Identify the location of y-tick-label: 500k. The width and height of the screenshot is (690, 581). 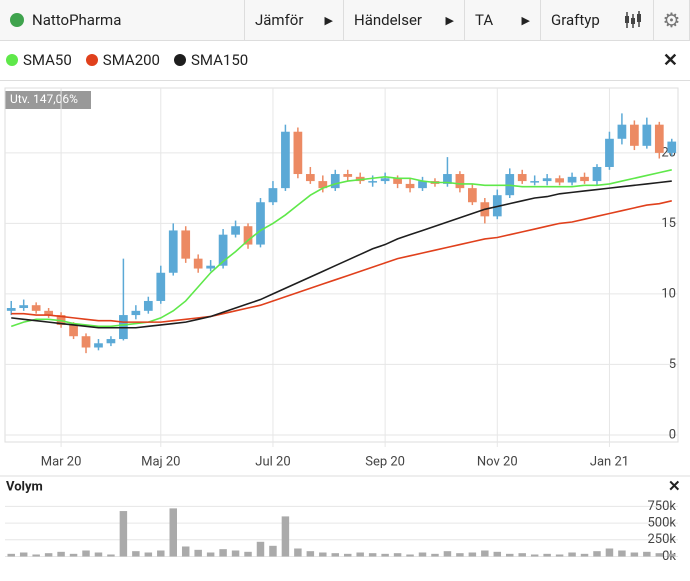
(661, 523).